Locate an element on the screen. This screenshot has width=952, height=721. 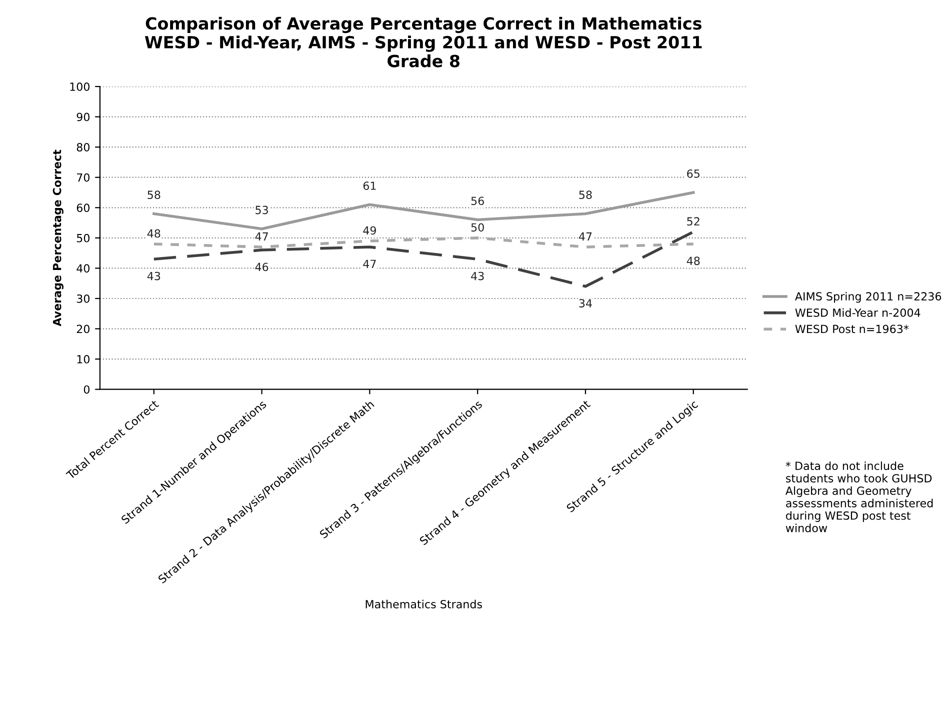
text: * Data do not include students who took GUHSD Algebra and Geometry assessments administered during WESD post test window is located at coordinates (859, 496).